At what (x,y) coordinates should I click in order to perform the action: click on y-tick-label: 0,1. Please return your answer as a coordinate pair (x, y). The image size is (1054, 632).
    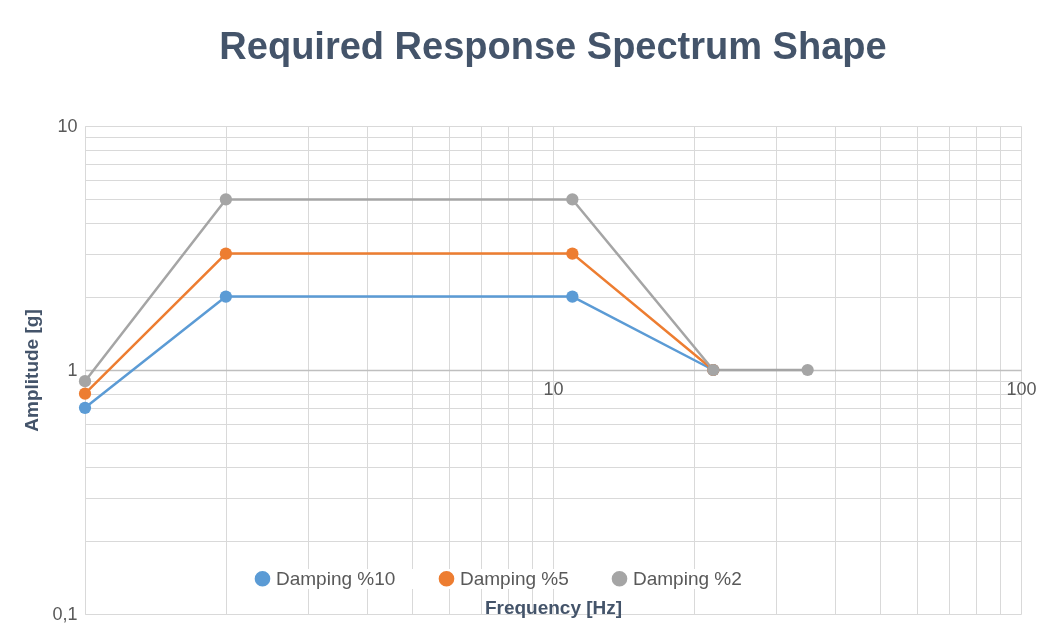
    Looking at the image, I should click on (65, 613).